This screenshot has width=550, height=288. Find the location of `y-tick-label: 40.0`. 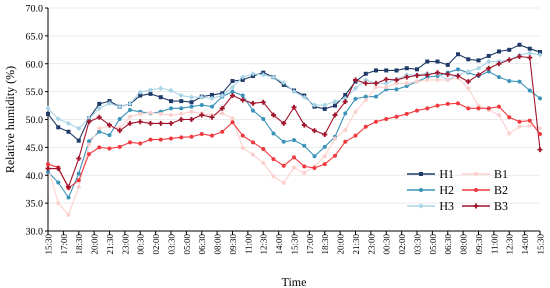

y-tick-label: 40.0 is located at coordinates (34, 176).